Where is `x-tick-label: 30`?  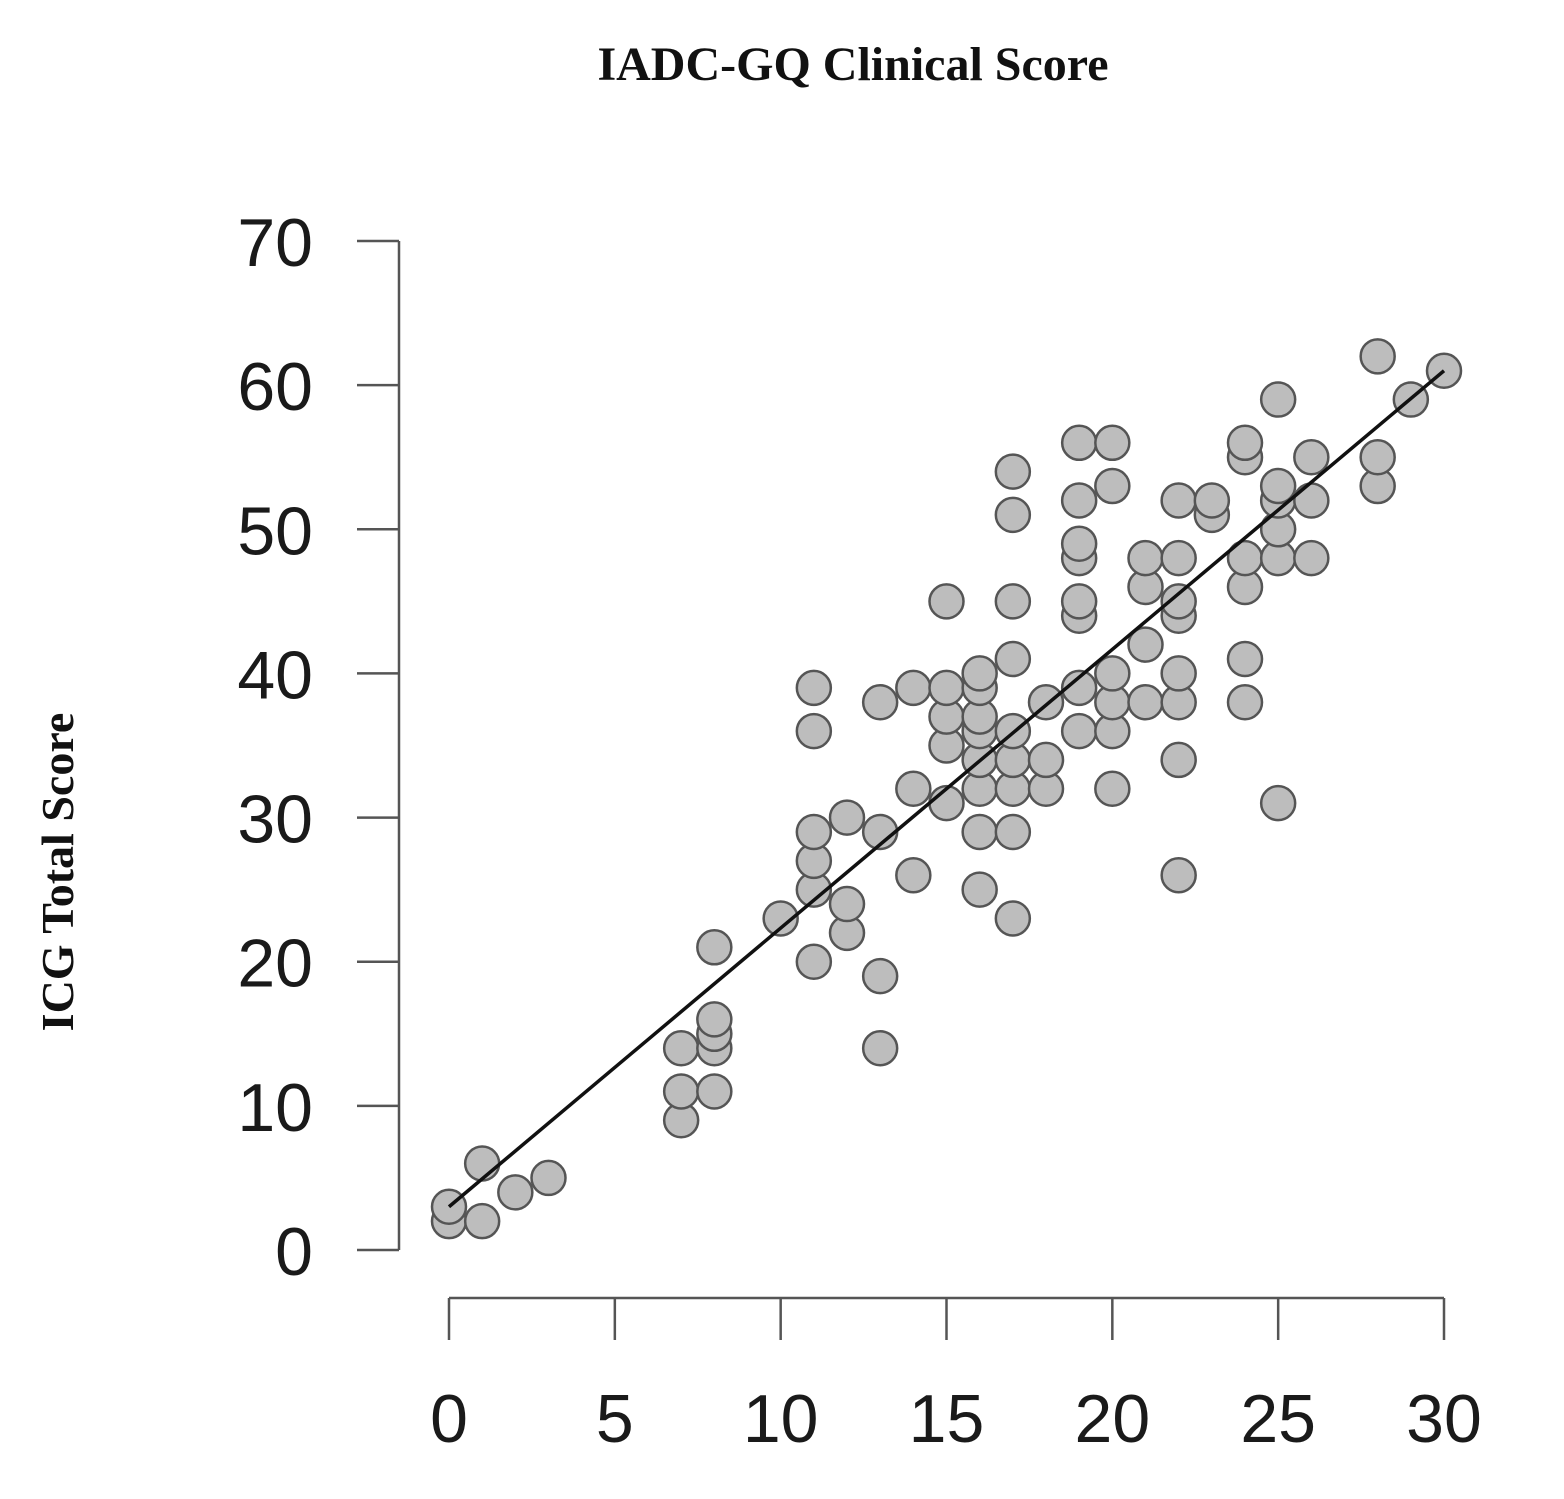
x-tick-label: 30 is located at coordinates (1444, 1419).